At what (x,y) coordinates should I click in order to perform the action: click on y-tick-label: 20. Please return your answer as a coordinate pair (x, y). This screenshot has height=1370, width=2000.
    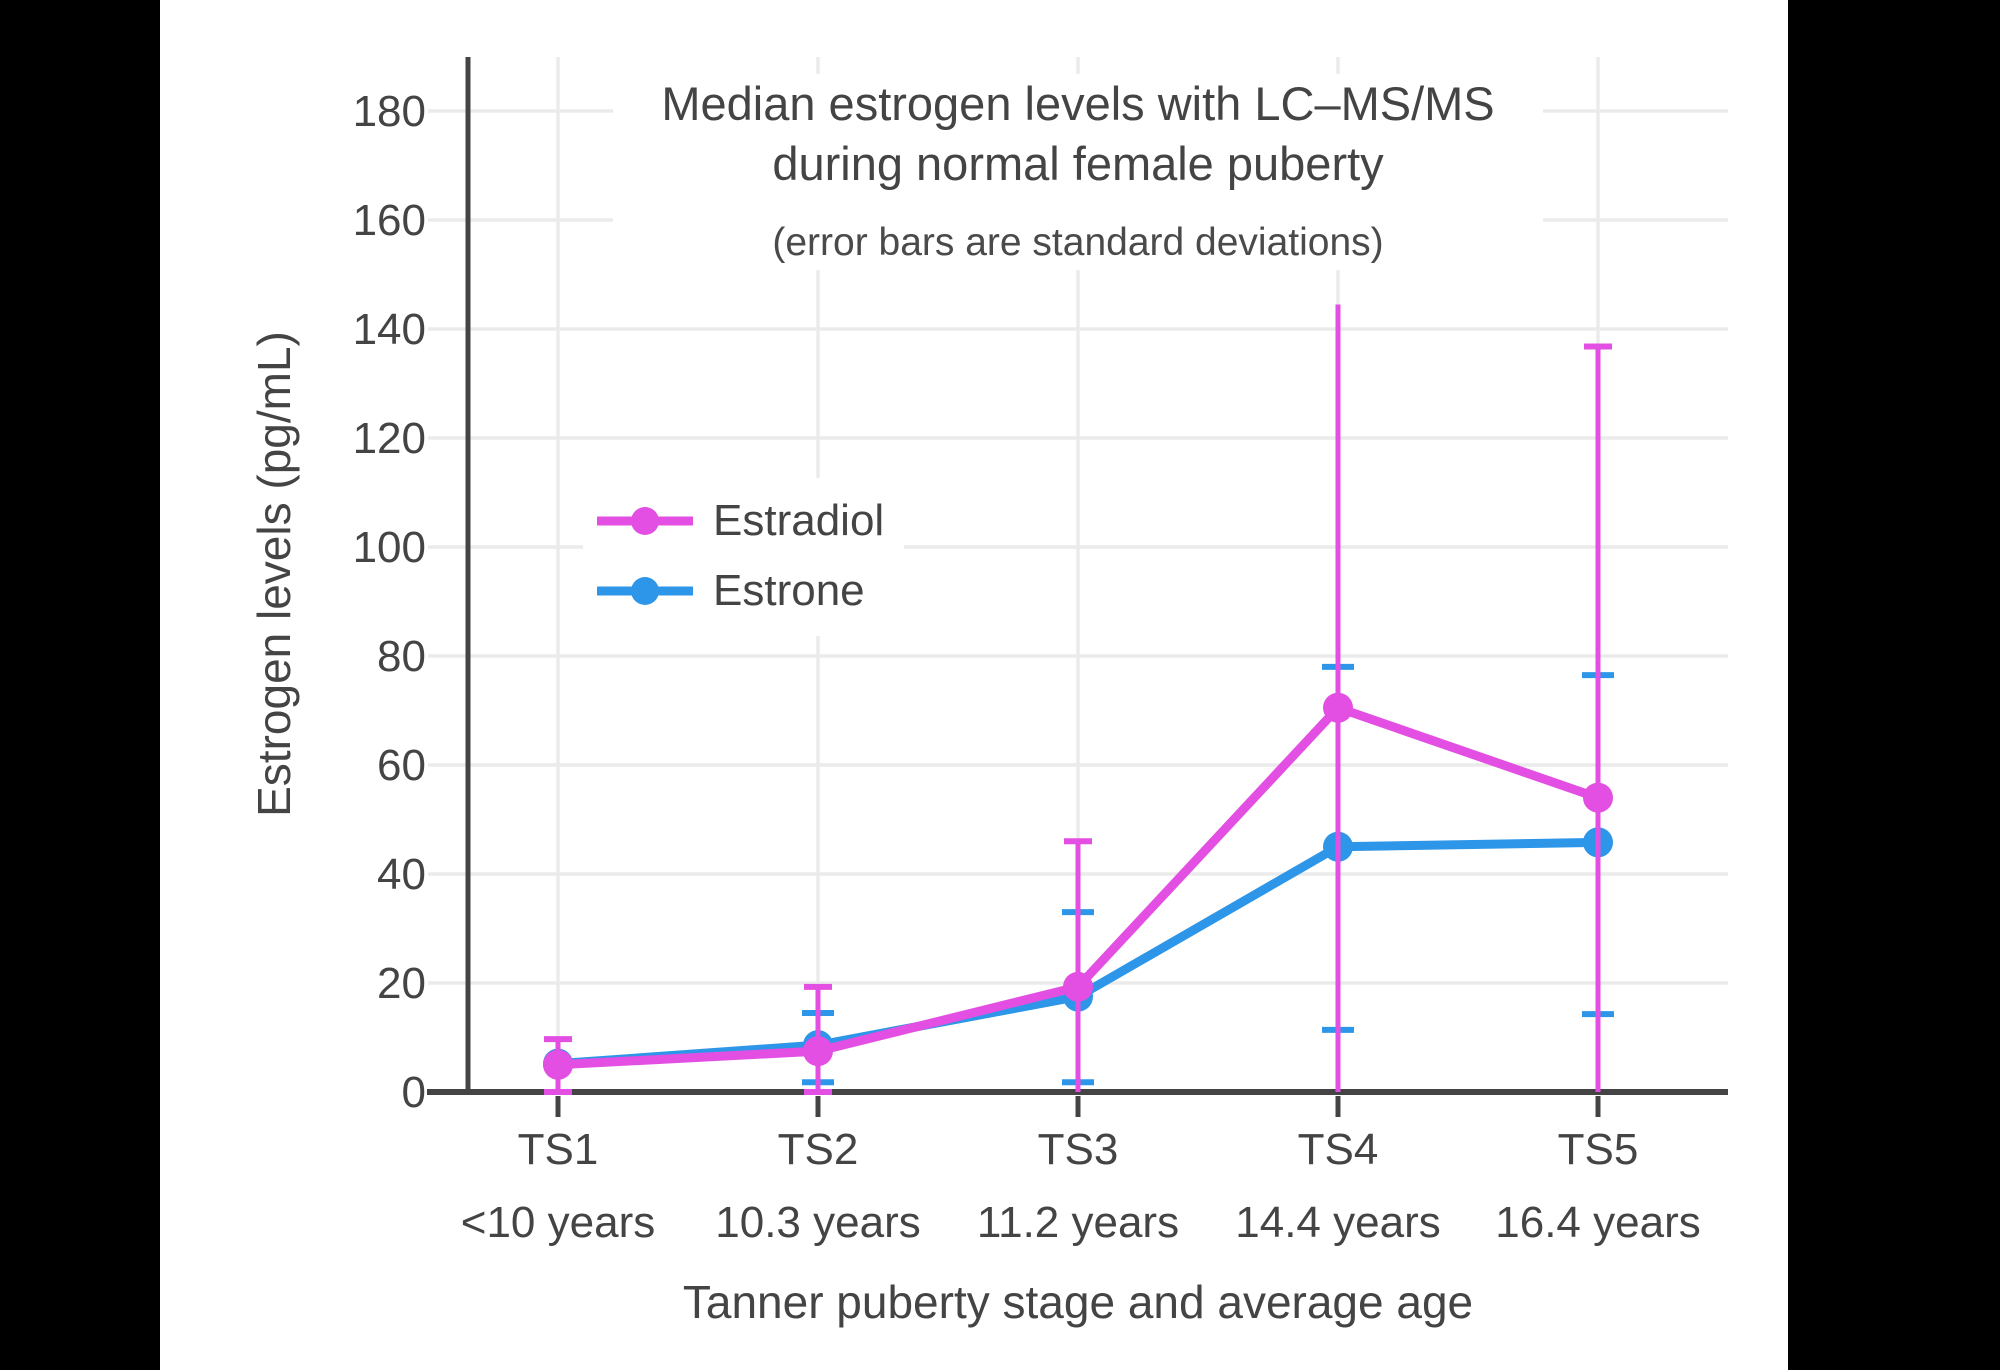
    Looking at the image, I should click on (401, 983).